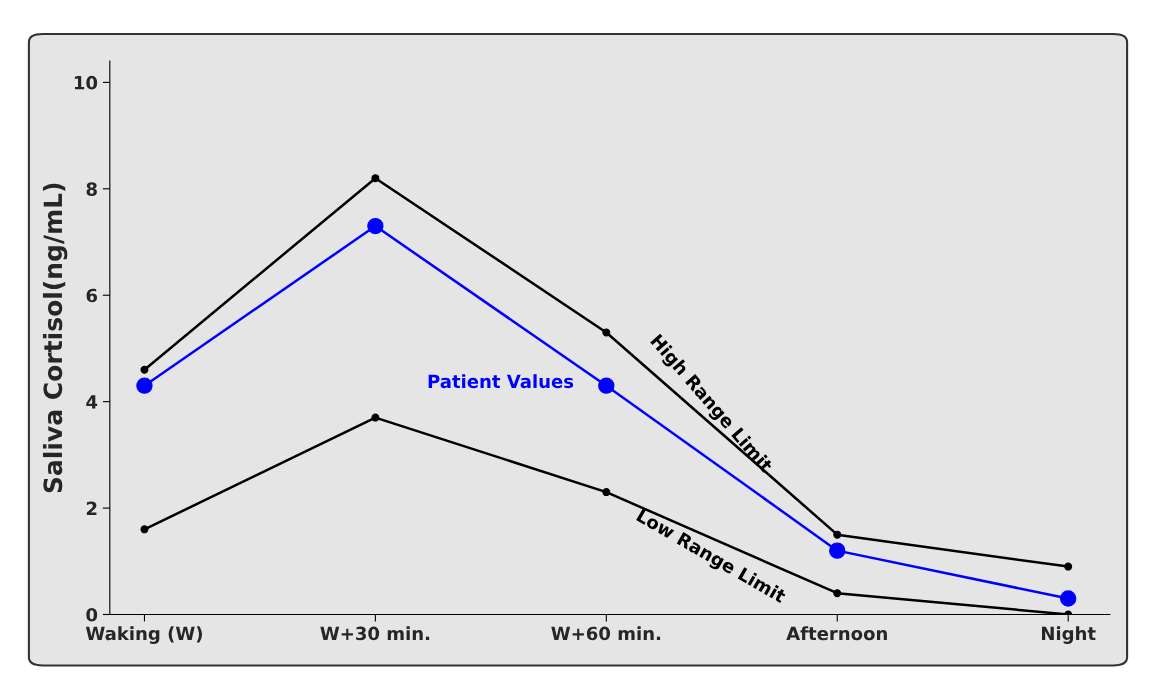 Image resolution: width=1156 pixels, height=679 pixels. What do you see at coordinates (55, 338) in the screenshot?
I see `y-axis-title: Saliva Cortisol(ng/mL)` at bounding box center [55, 338].